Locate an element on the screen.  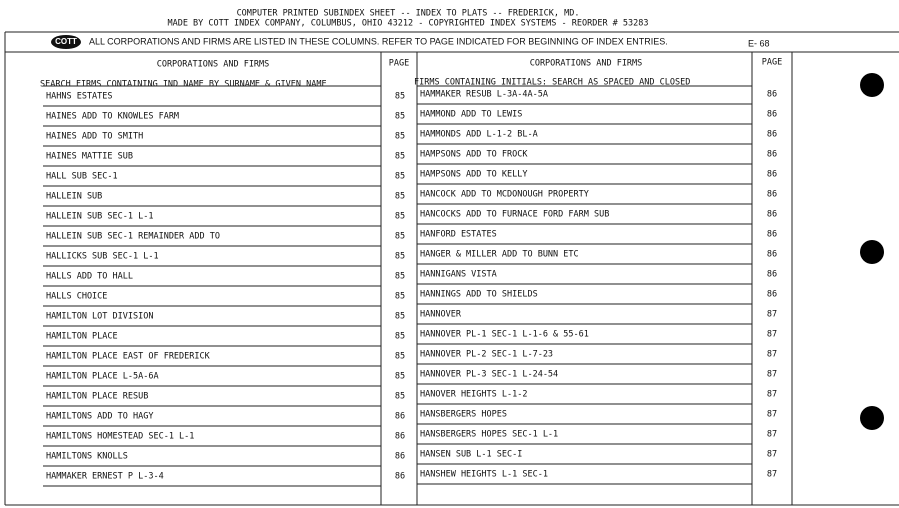
entry-name: HANSEN SUB L-1 SEC-I is located at coordinates (471, 455).